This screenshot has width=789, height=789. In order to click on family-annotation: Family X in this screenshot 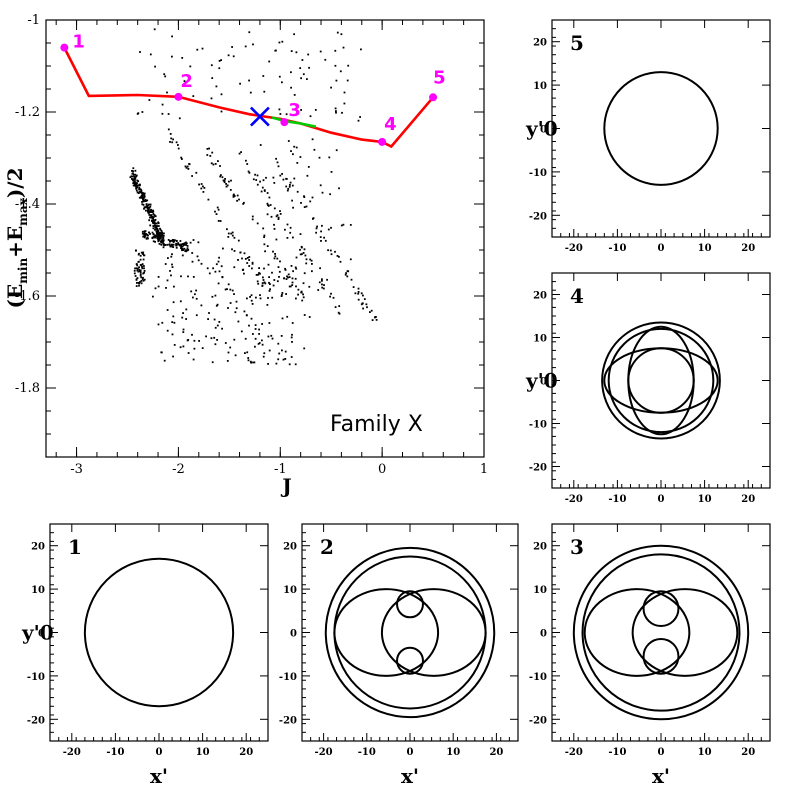, I will do `click(376, 424)`.